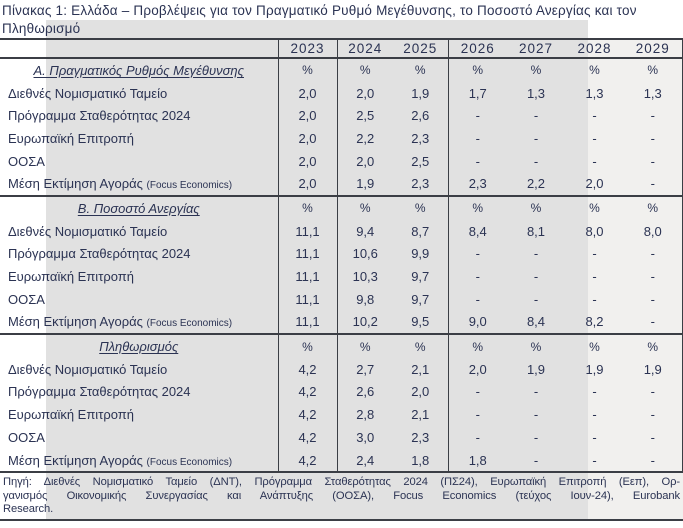  Describe the element at coordinates (365, 437) in the screenshot. I see `value-cell: 3,0` at that location.